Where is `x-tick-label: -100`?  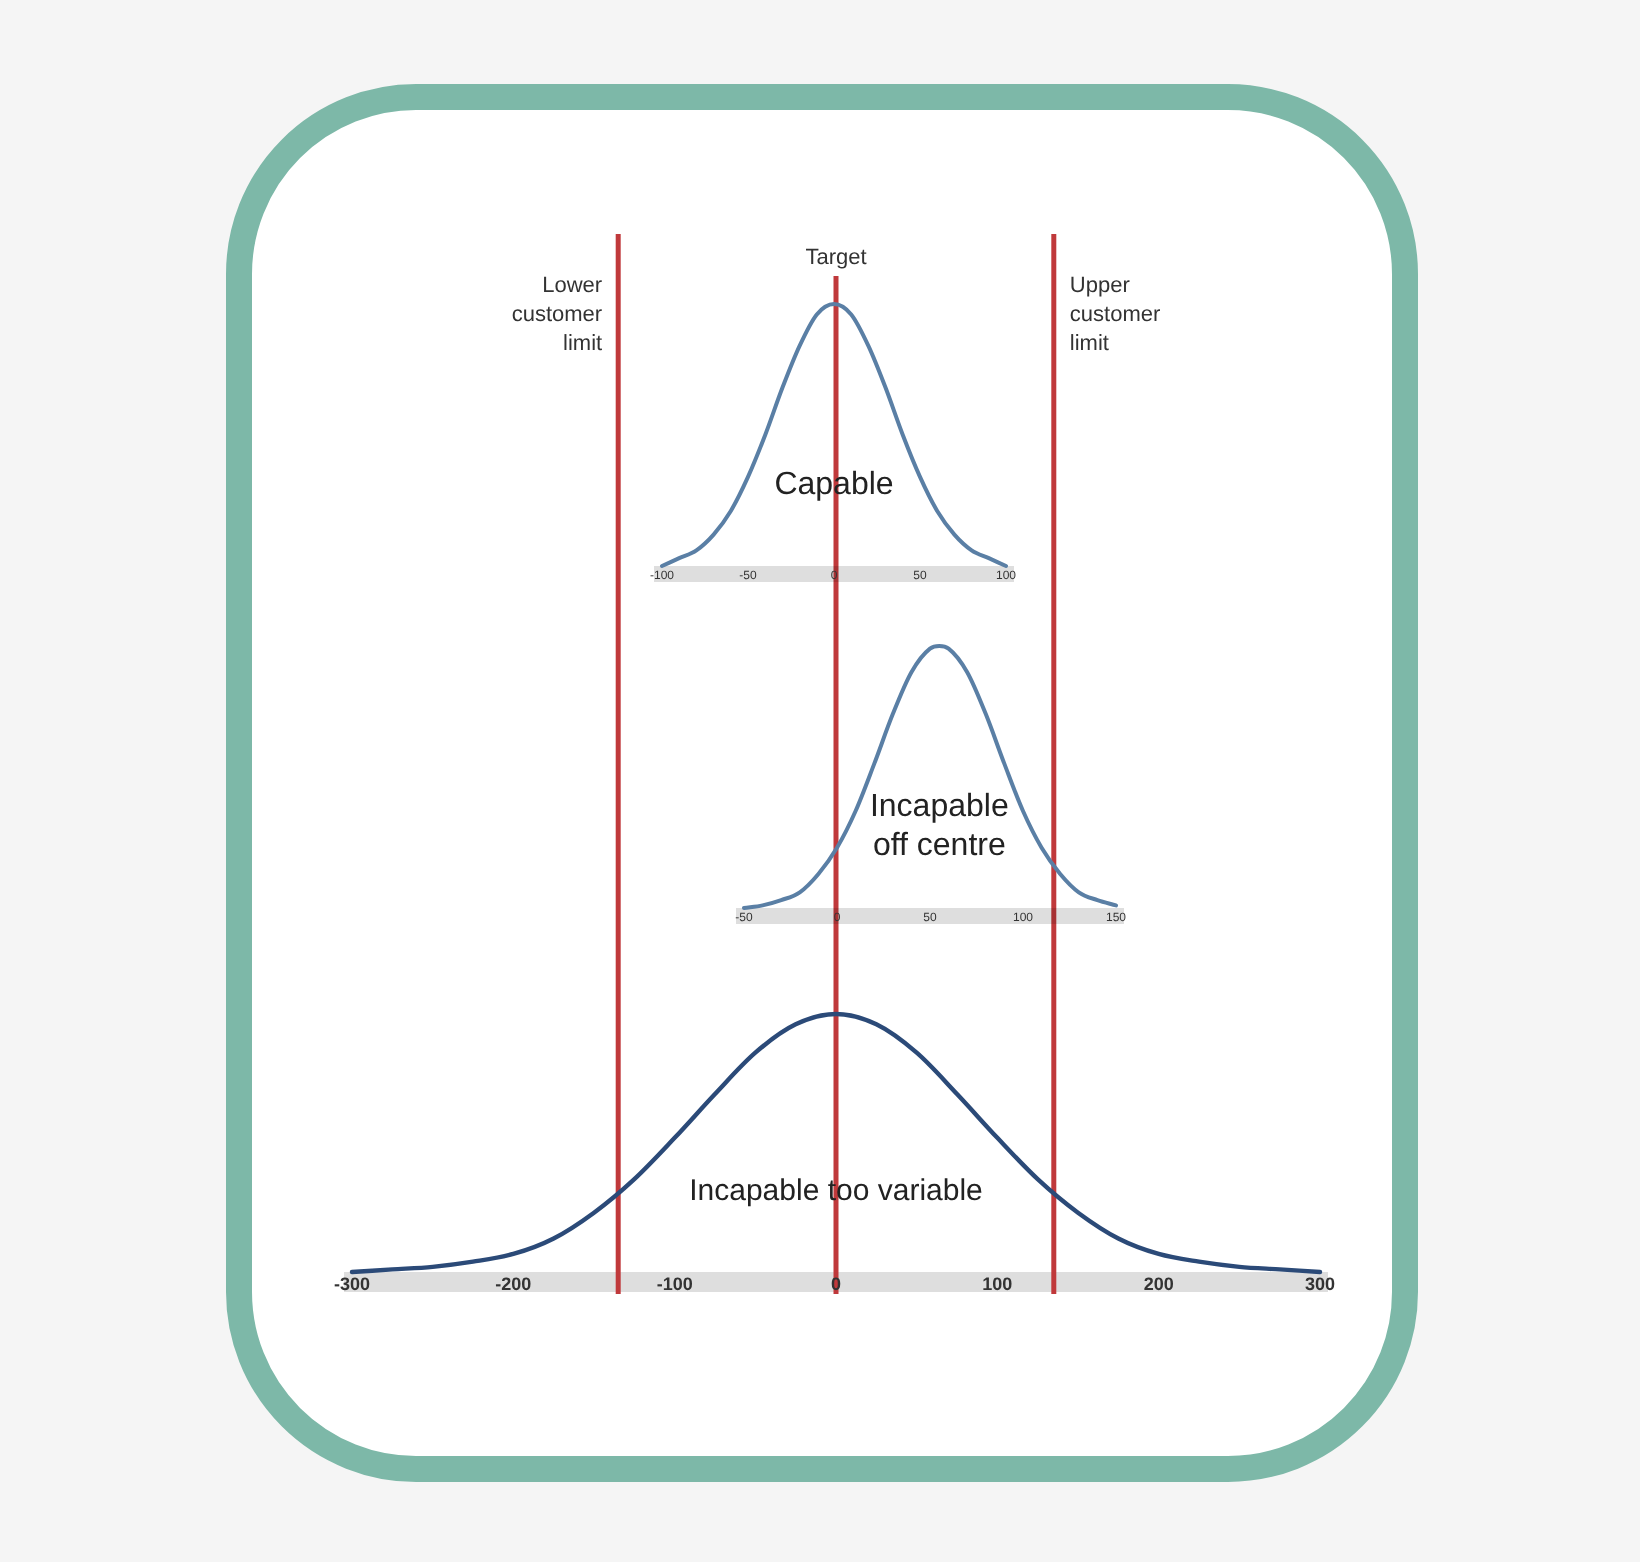
x-tick-label: -100 is located at coordinates (674, 1283).